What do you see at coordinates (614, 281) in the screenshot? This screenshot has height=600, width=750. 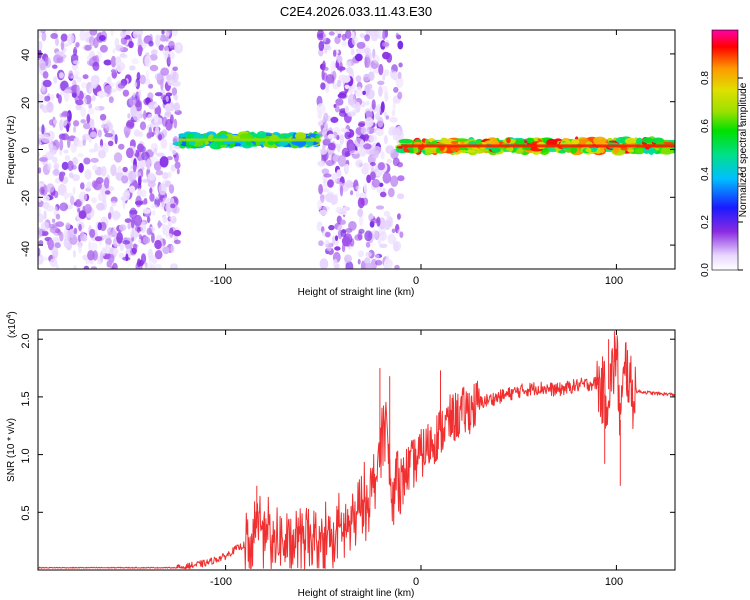 I see `spectrogram-xtick-label-2: 100` at bounding box center [614, 281].